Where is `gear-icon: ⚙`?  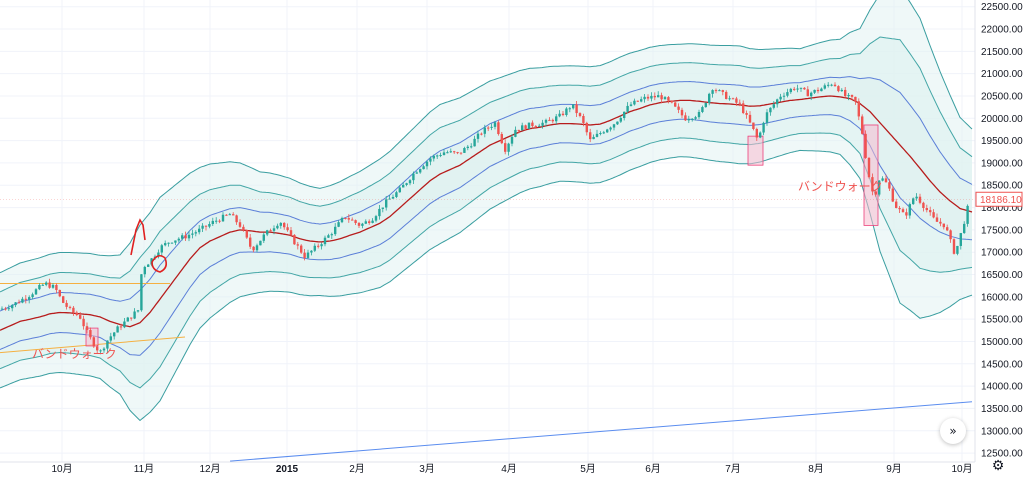
gear-icon: ⚙ is located at coordinates (998, 466).